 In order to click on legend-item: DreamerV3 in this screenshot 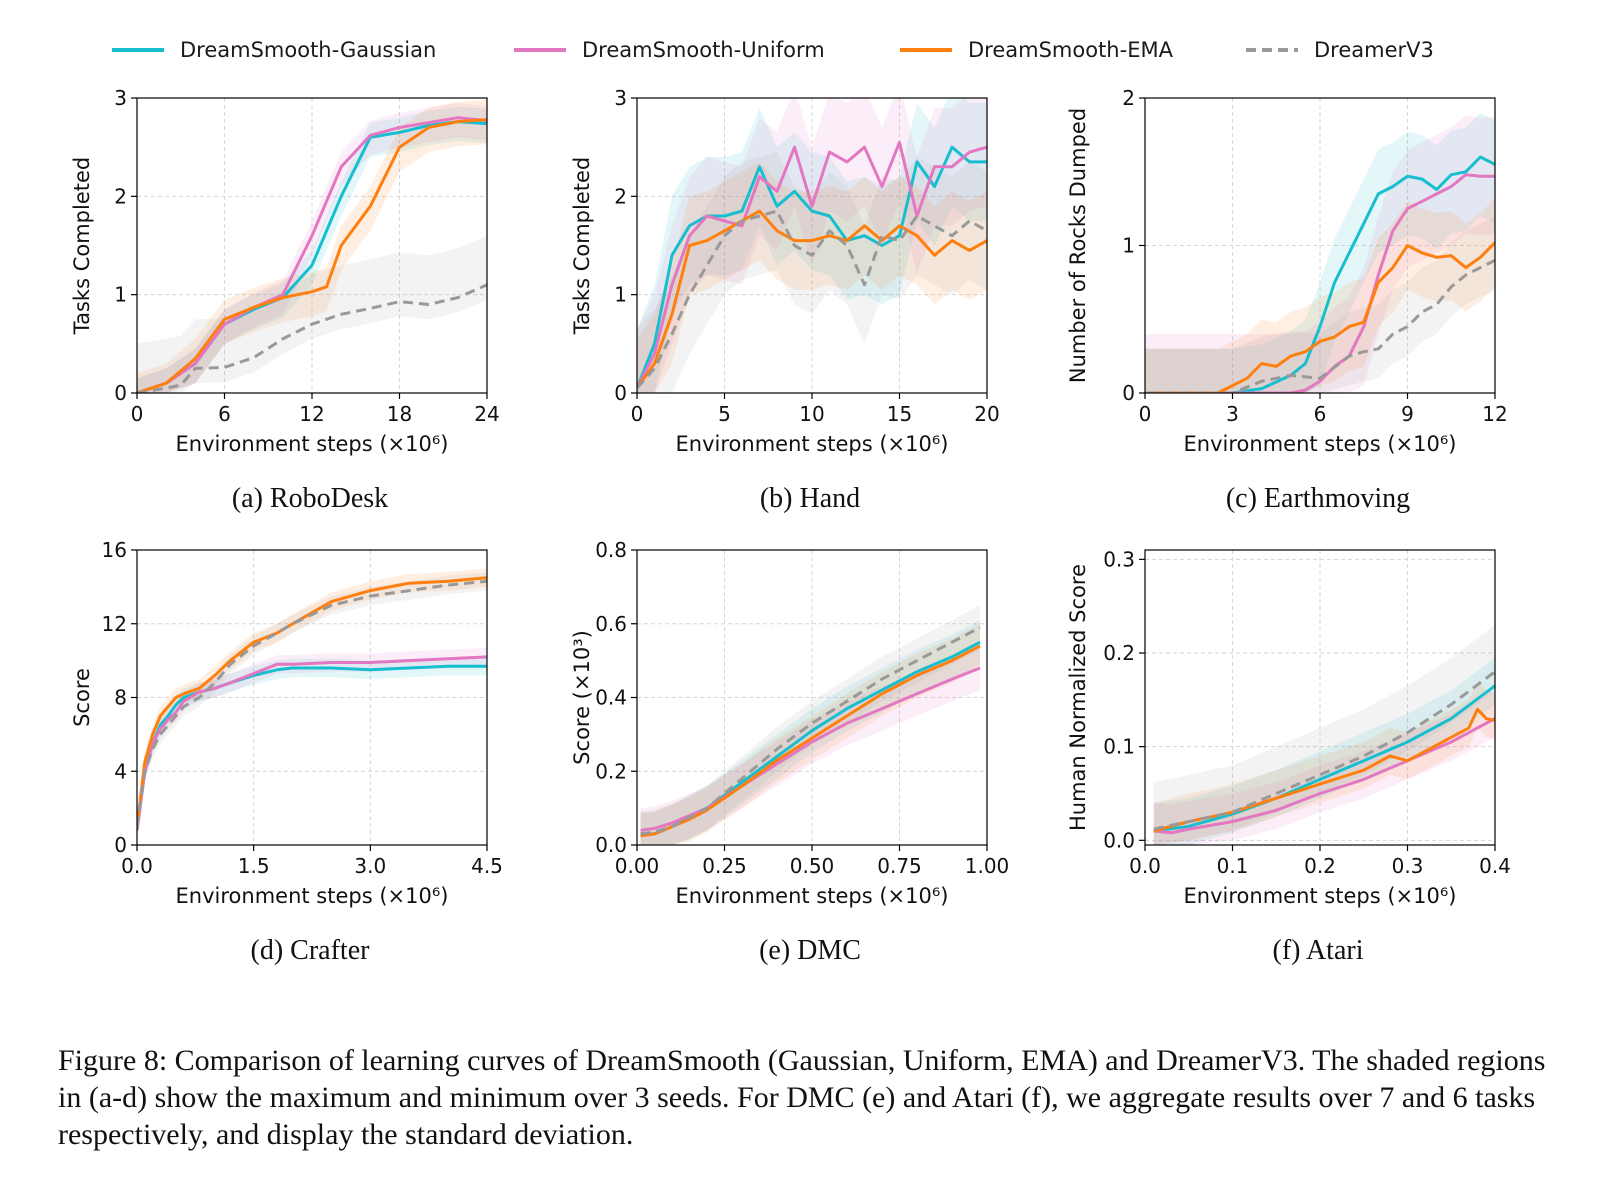, I will do `click(1339, 50)`.